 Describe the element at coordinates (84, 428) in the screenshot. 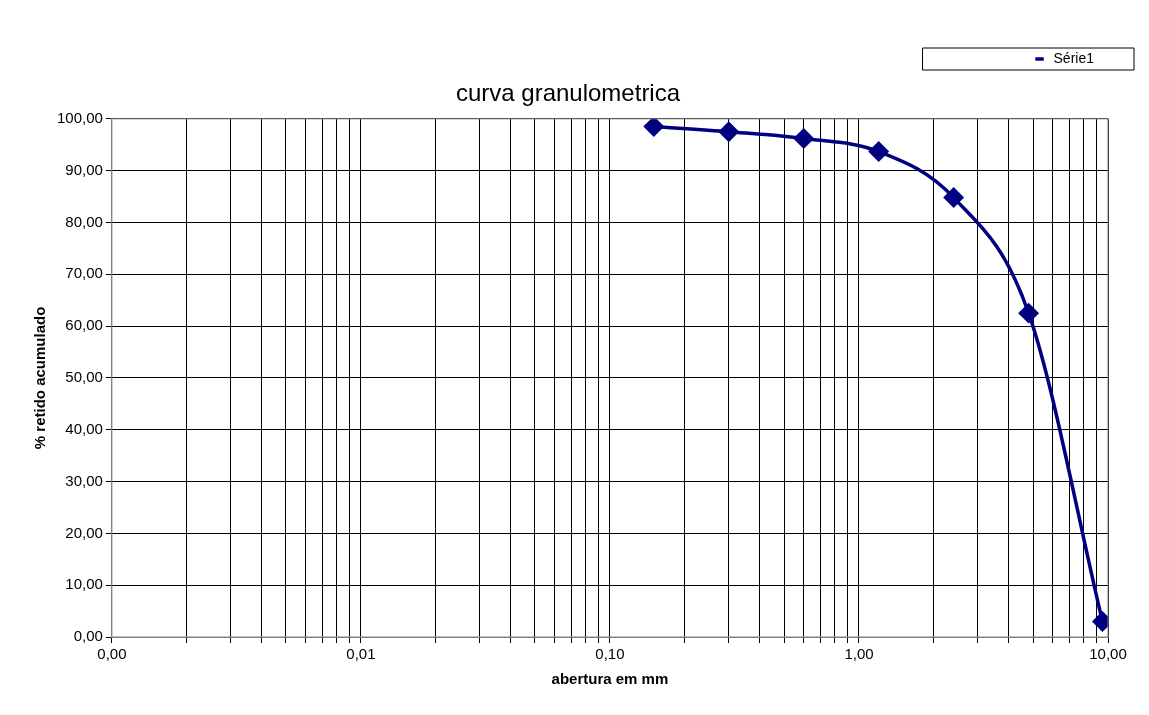

I see `y-tick-label: 40,00` at that location.